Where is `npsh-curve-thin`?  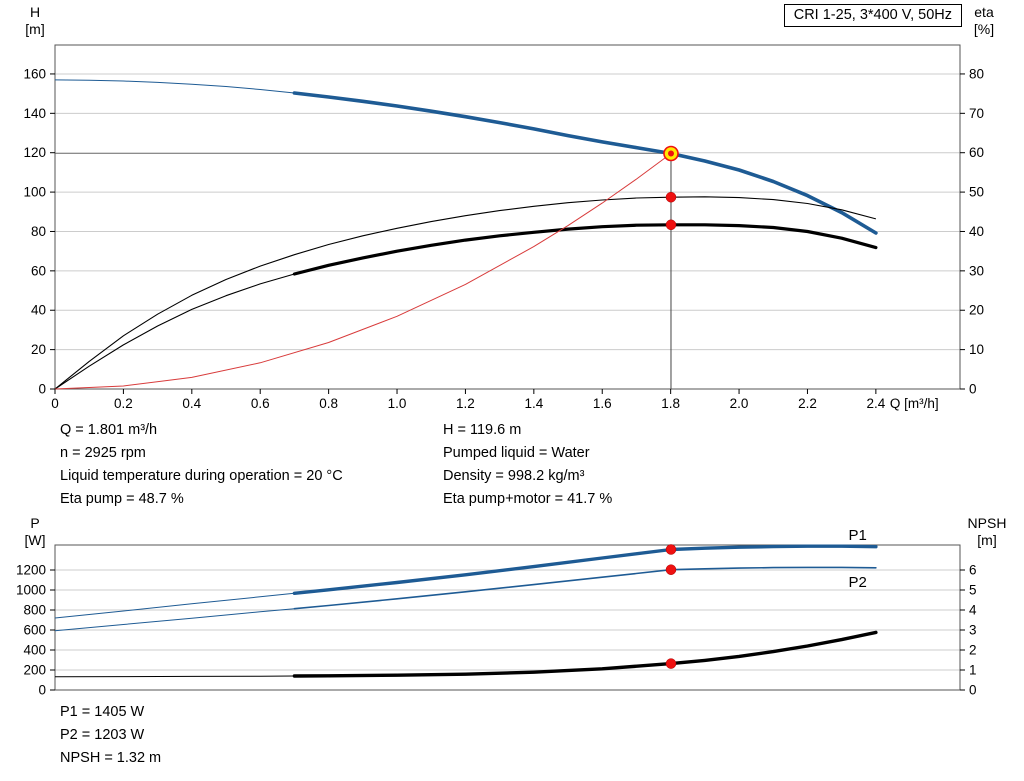 npsh-curve-thin is located at coordinates (174, 676).